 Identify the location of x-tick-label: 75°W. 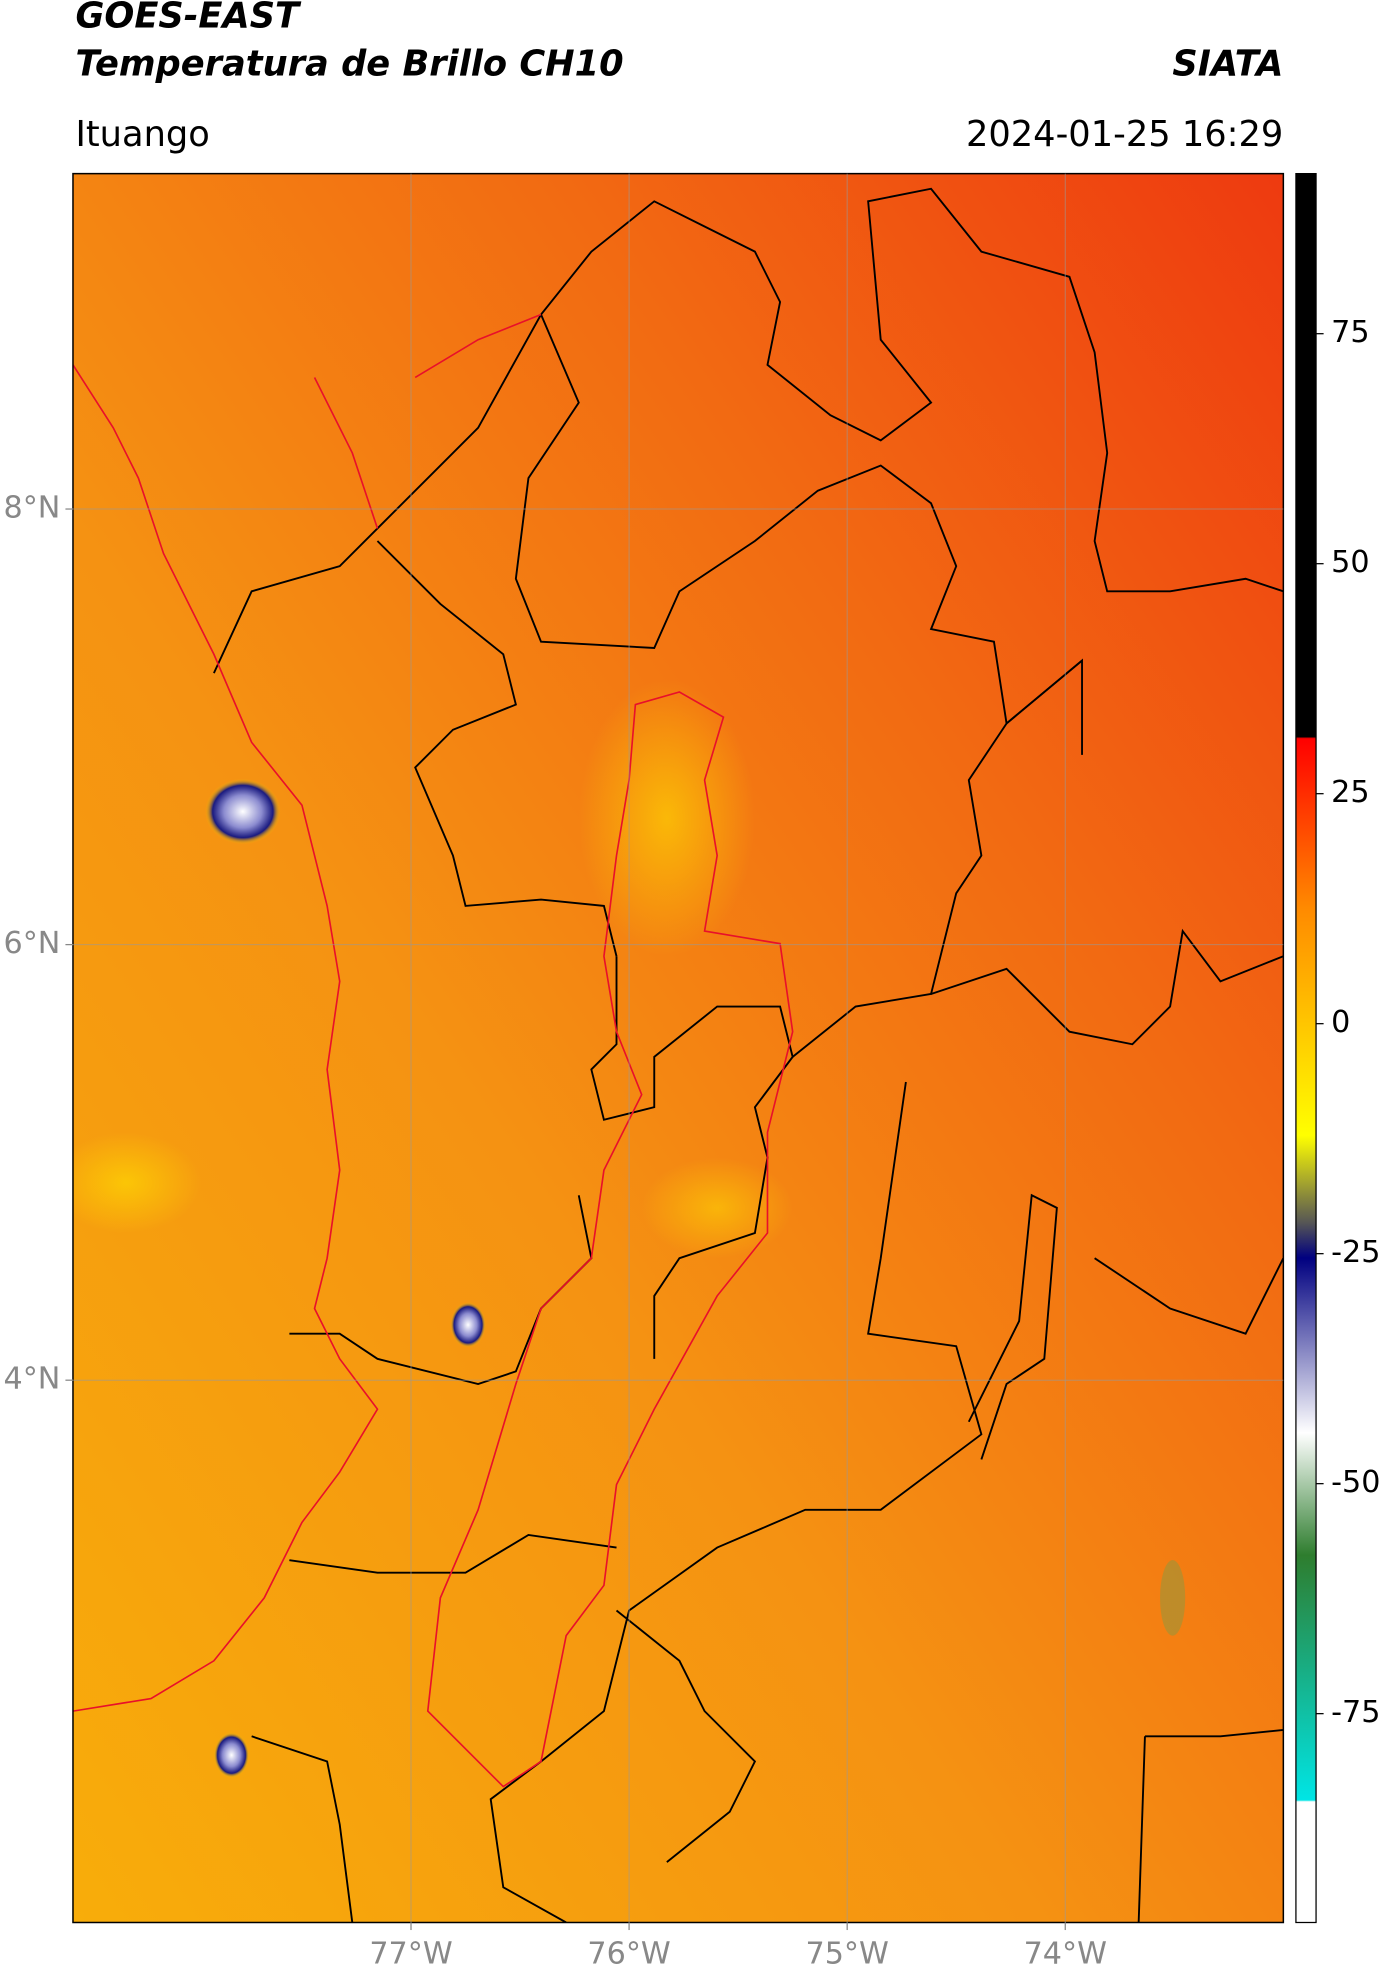
(846, 1954).